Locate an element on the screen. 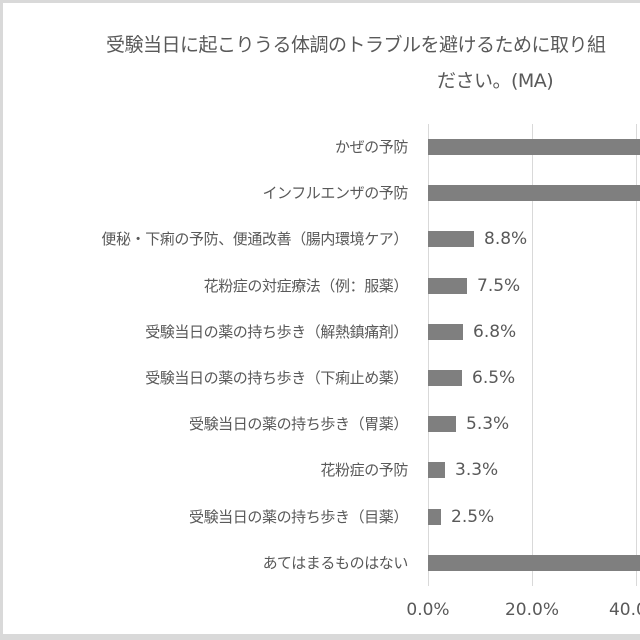 The width and height of the screenshot is (640, 640). bar-row: 受験当日の薬の持ち歩き（目薬） 2.5% is located at coordinates (320, 517).